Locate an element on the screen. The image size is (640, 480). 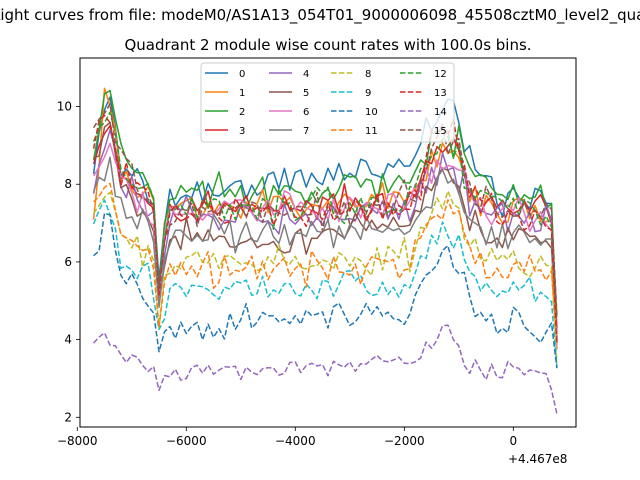
x-axis: −8000 −6000 −4000 −2000 0 is located at coordinates (287, 437).